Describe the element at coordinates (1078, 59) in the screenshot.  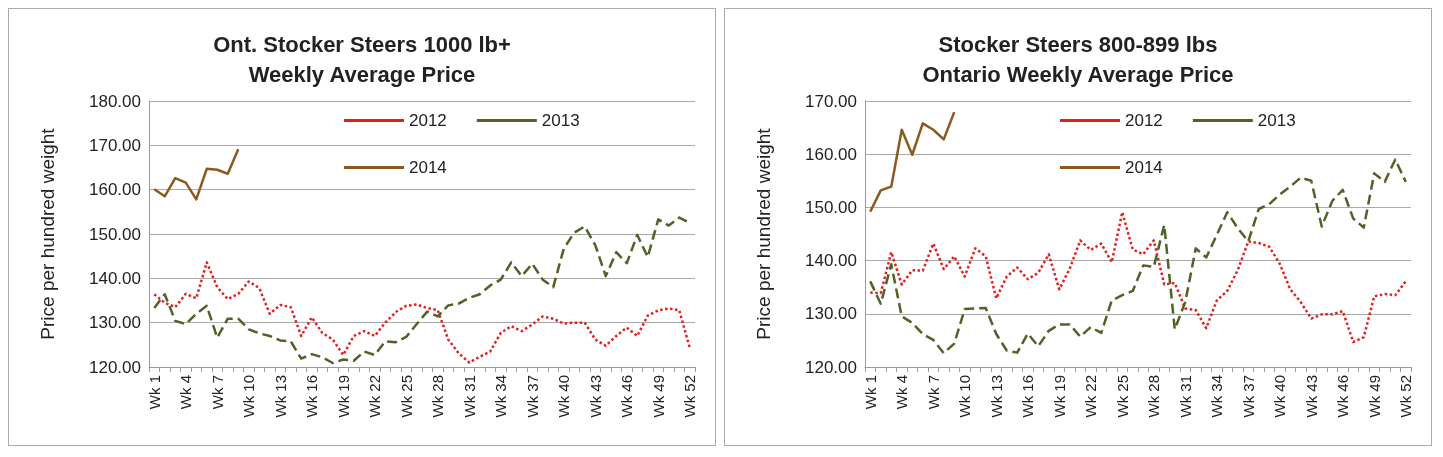
I see `chart-title: Stocker Steers 800-899 lbs Ontario Weekly Average Price` at that location.